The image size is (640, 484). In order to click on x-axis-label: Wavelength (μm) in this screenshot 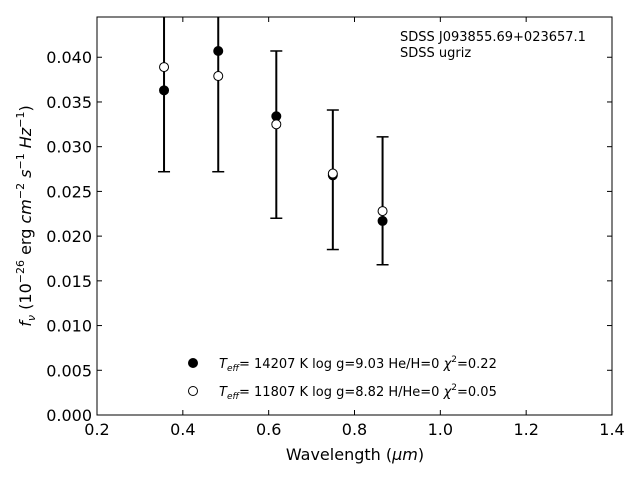, I will do `click(355, 454)`.